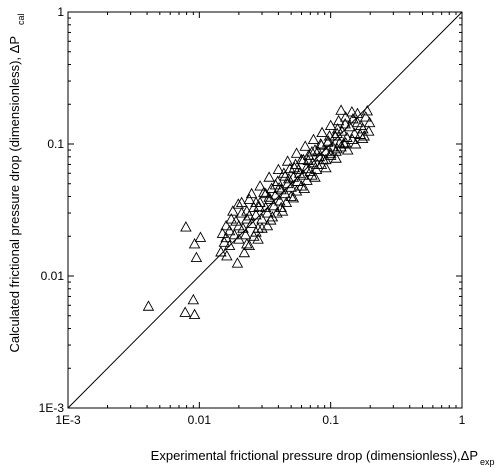  Describe the element at coordinates (68, 420) in the screenshot. I see `x-tick-label: 1E-3` at that location.